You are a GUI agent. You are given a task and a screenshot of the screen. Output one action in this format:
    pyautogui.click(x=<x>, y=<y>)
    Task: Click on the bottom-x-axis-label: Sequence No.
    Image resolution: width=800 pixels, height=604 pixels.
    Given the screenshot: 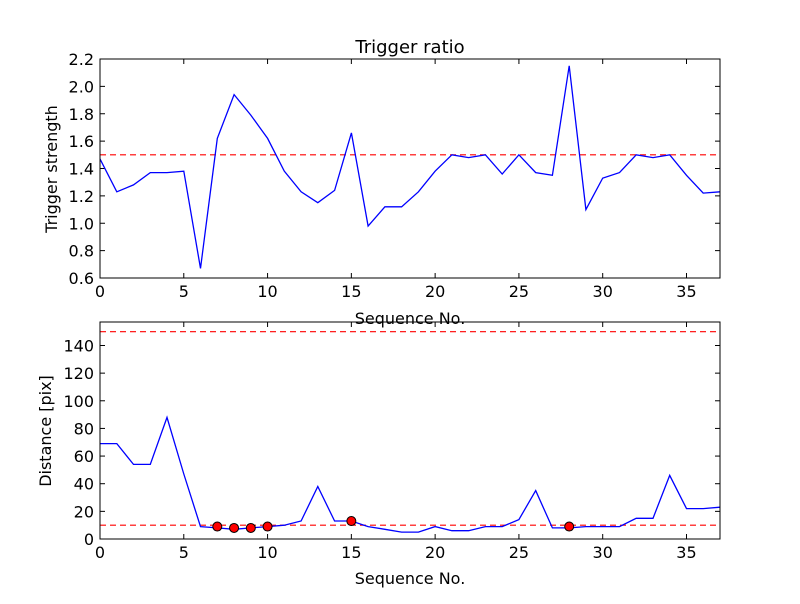 What is the action you would take?
    pyautogui.click(x=410, y=578)
    